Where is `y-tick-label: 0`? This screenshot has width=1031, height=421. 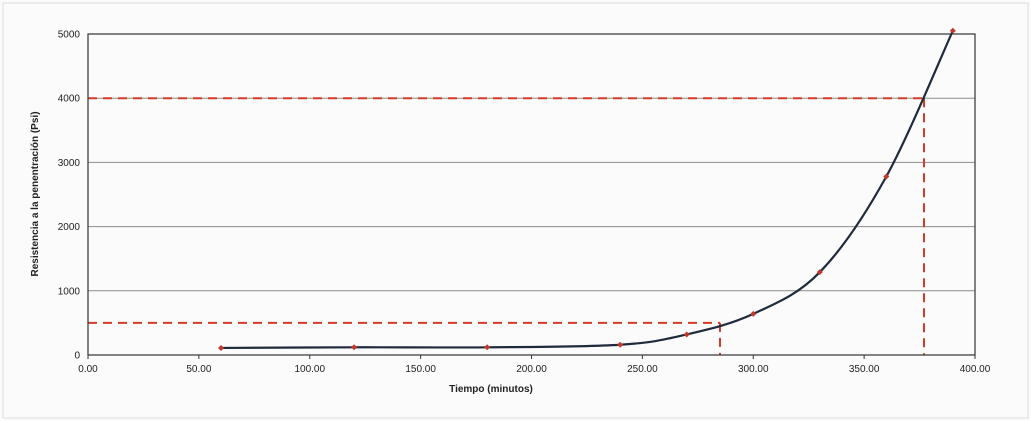
y-tick-label: 0 is located at coordinates (77, 356).